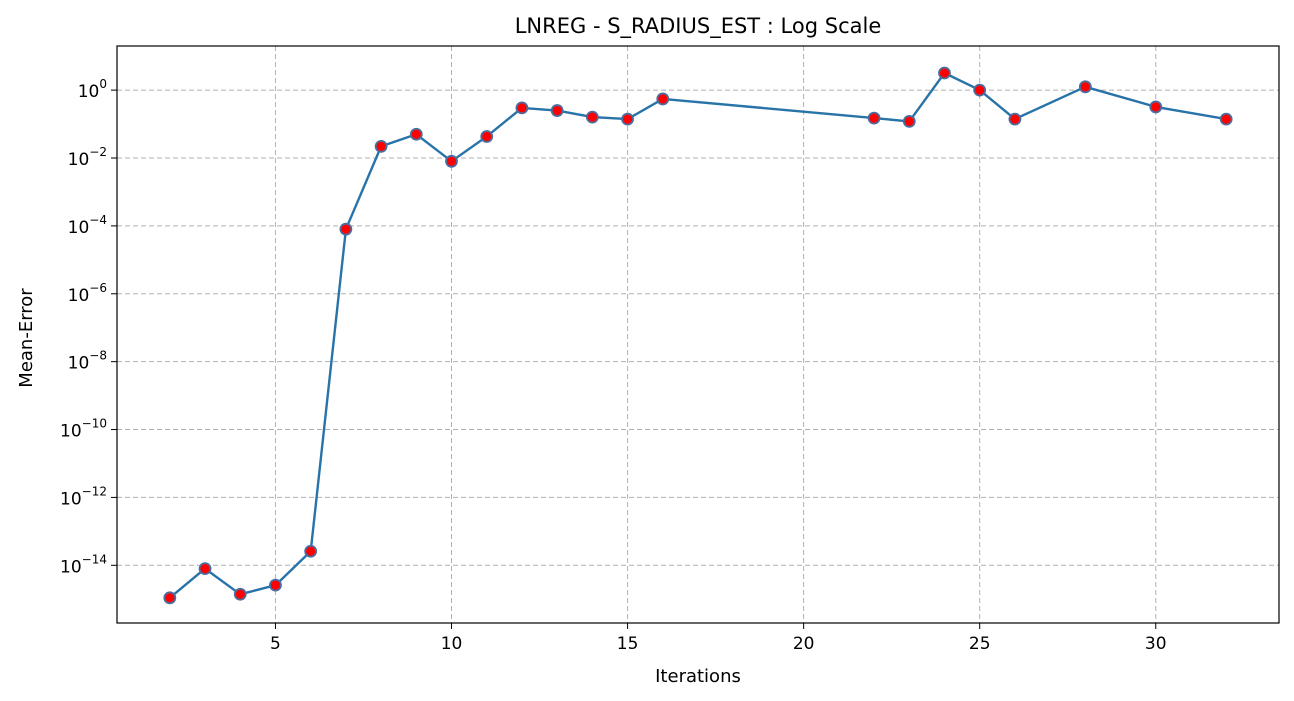 Image resolution: width=1294 pixels, height=701 pixels. Describe the element at coordinates (87, 361) in the screenshot. I see `y-tick-label: 10⁻⁸` at that location.